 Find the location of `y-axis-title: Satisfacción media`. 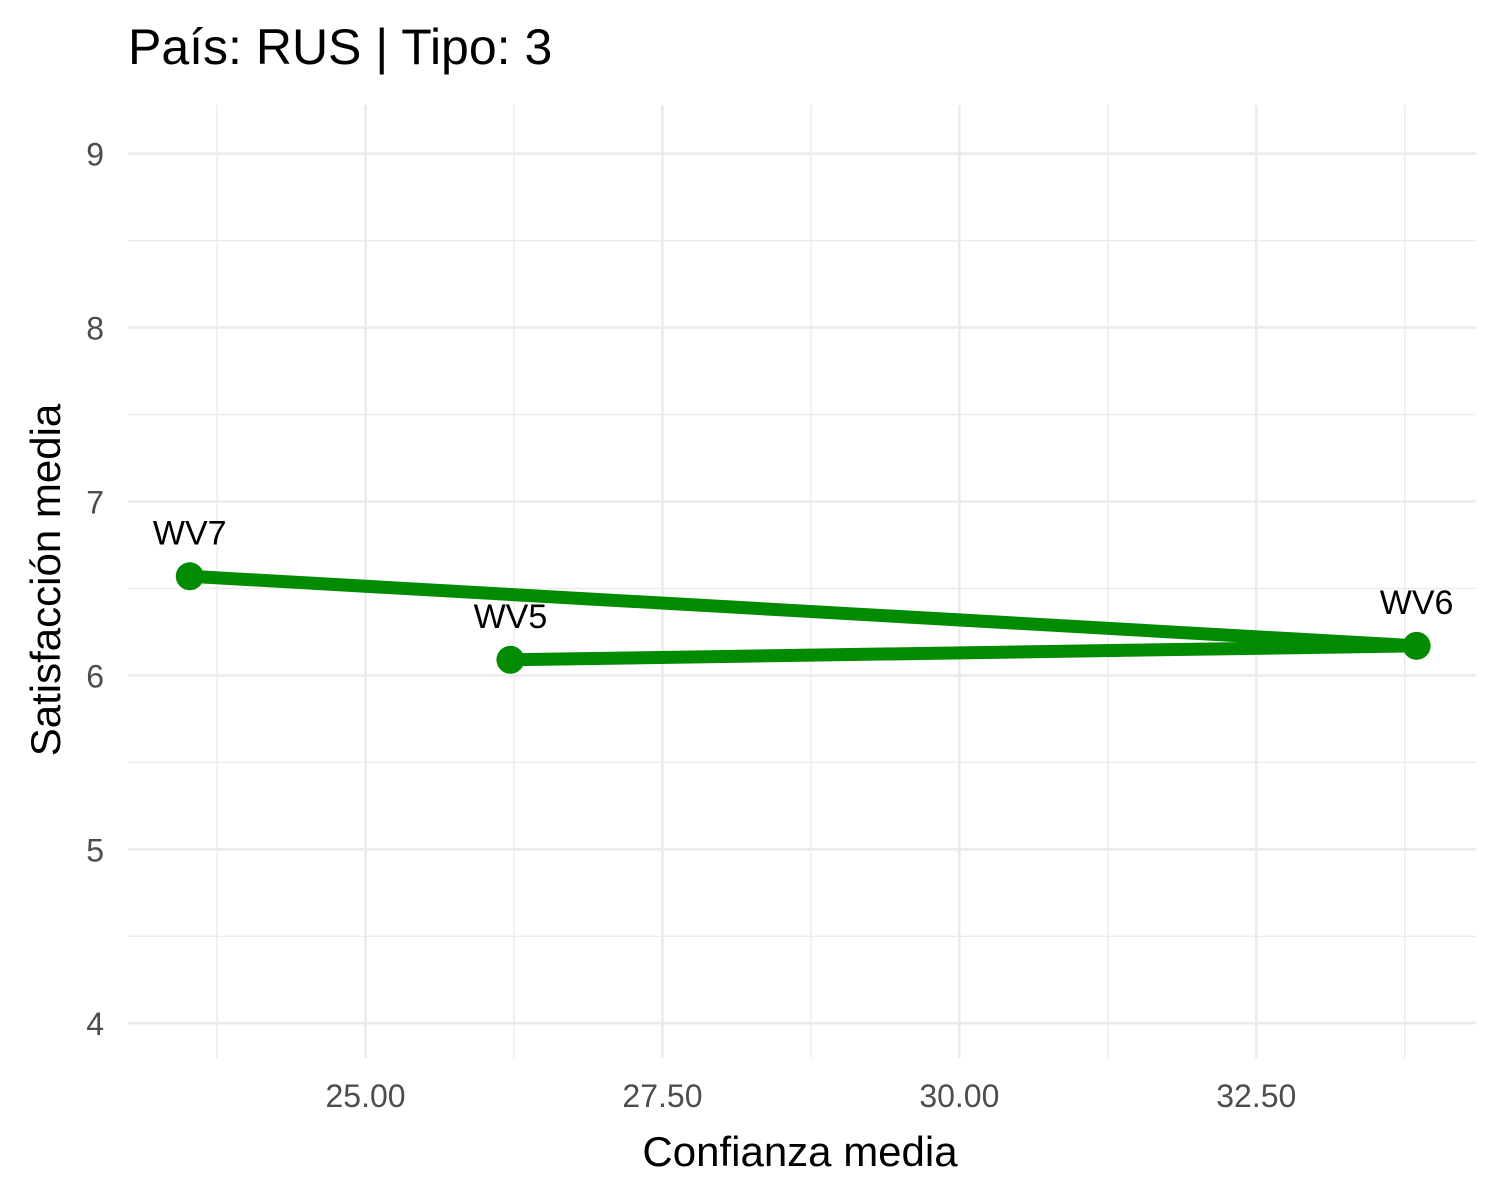

y-axis-title: Satisfacción media is located at coordinates (45, 579).